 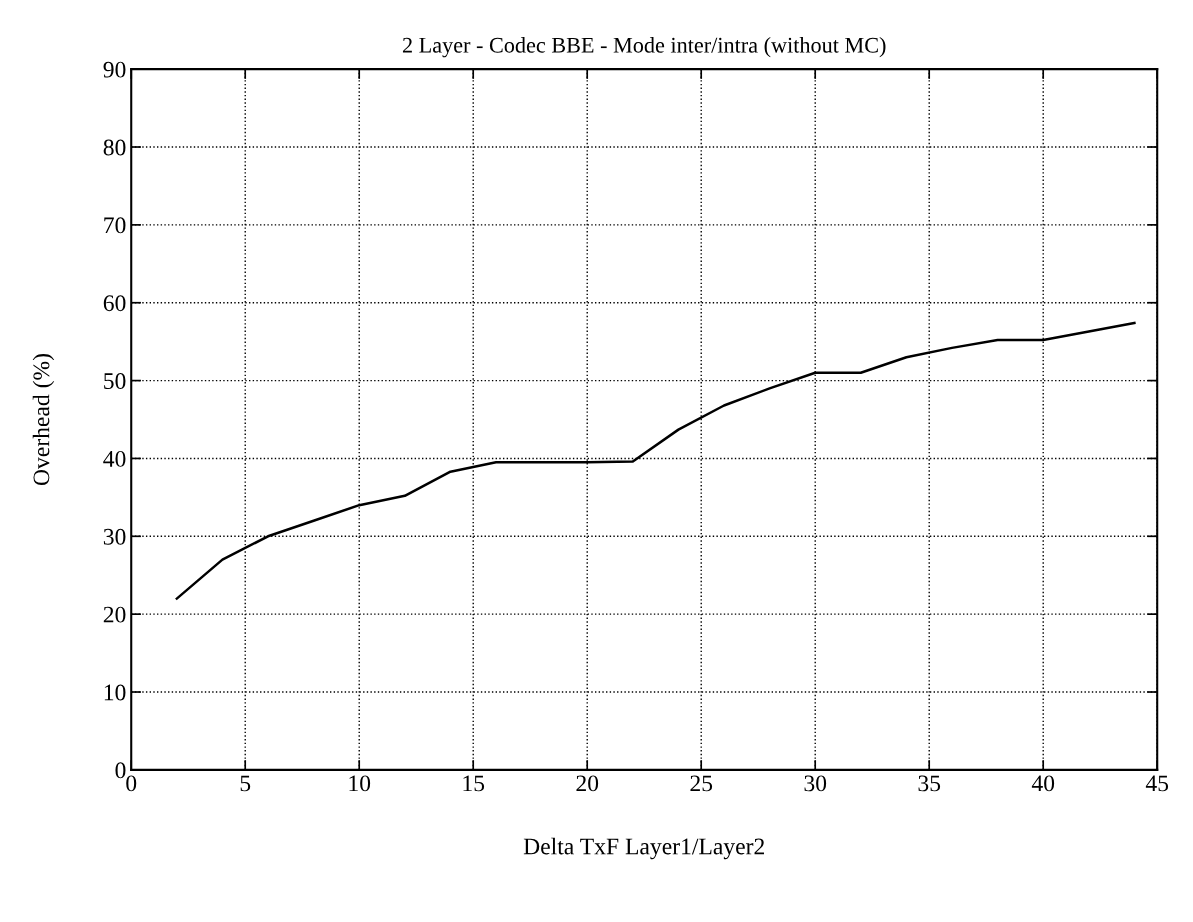 What do you see at coordinates (474, 783) in the screenshot?
I see `x-tick-label: 15` at bounding box center [474, 783].